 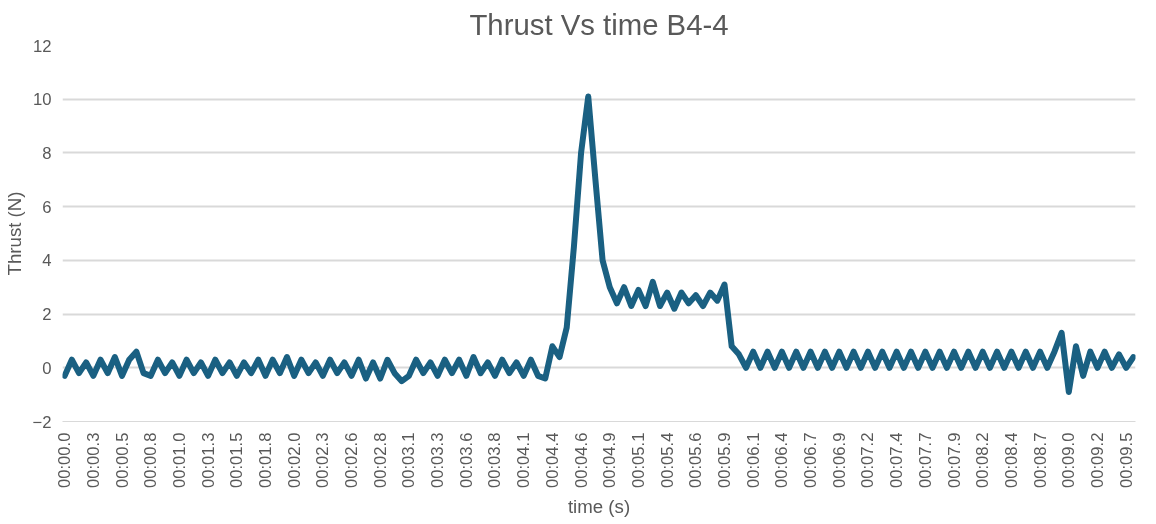 What do you see at coordinates (610, 460) in the screenshot?
I see `x-tick-label: 00:04.9` at bounding box center [610, 460].